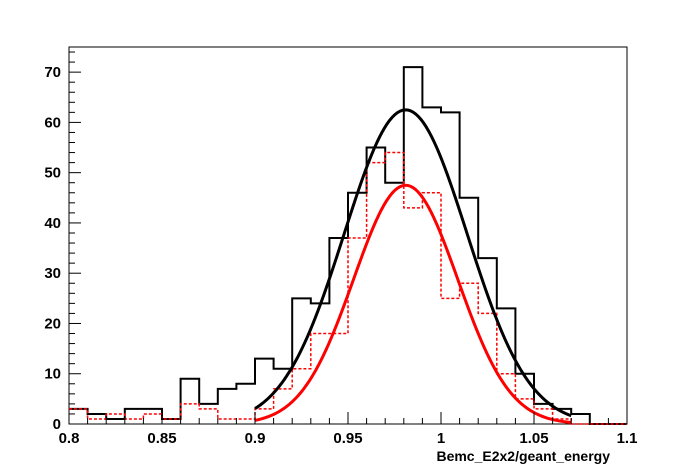 The image size is (696, 472). What do you see at coordinates (52, 374) in the screenshot?
I see `y-tick-label: 10` at bounding box center [52, 374].